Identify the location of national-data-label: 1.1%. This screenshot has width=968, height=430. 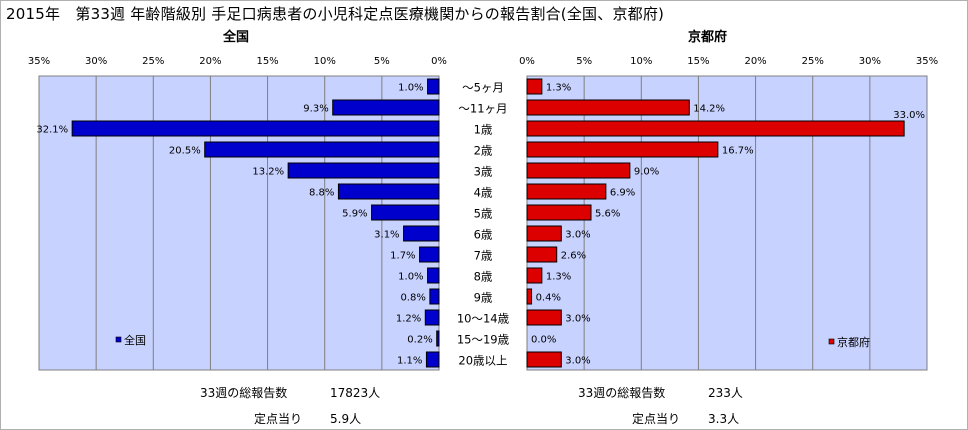
(409, 361).